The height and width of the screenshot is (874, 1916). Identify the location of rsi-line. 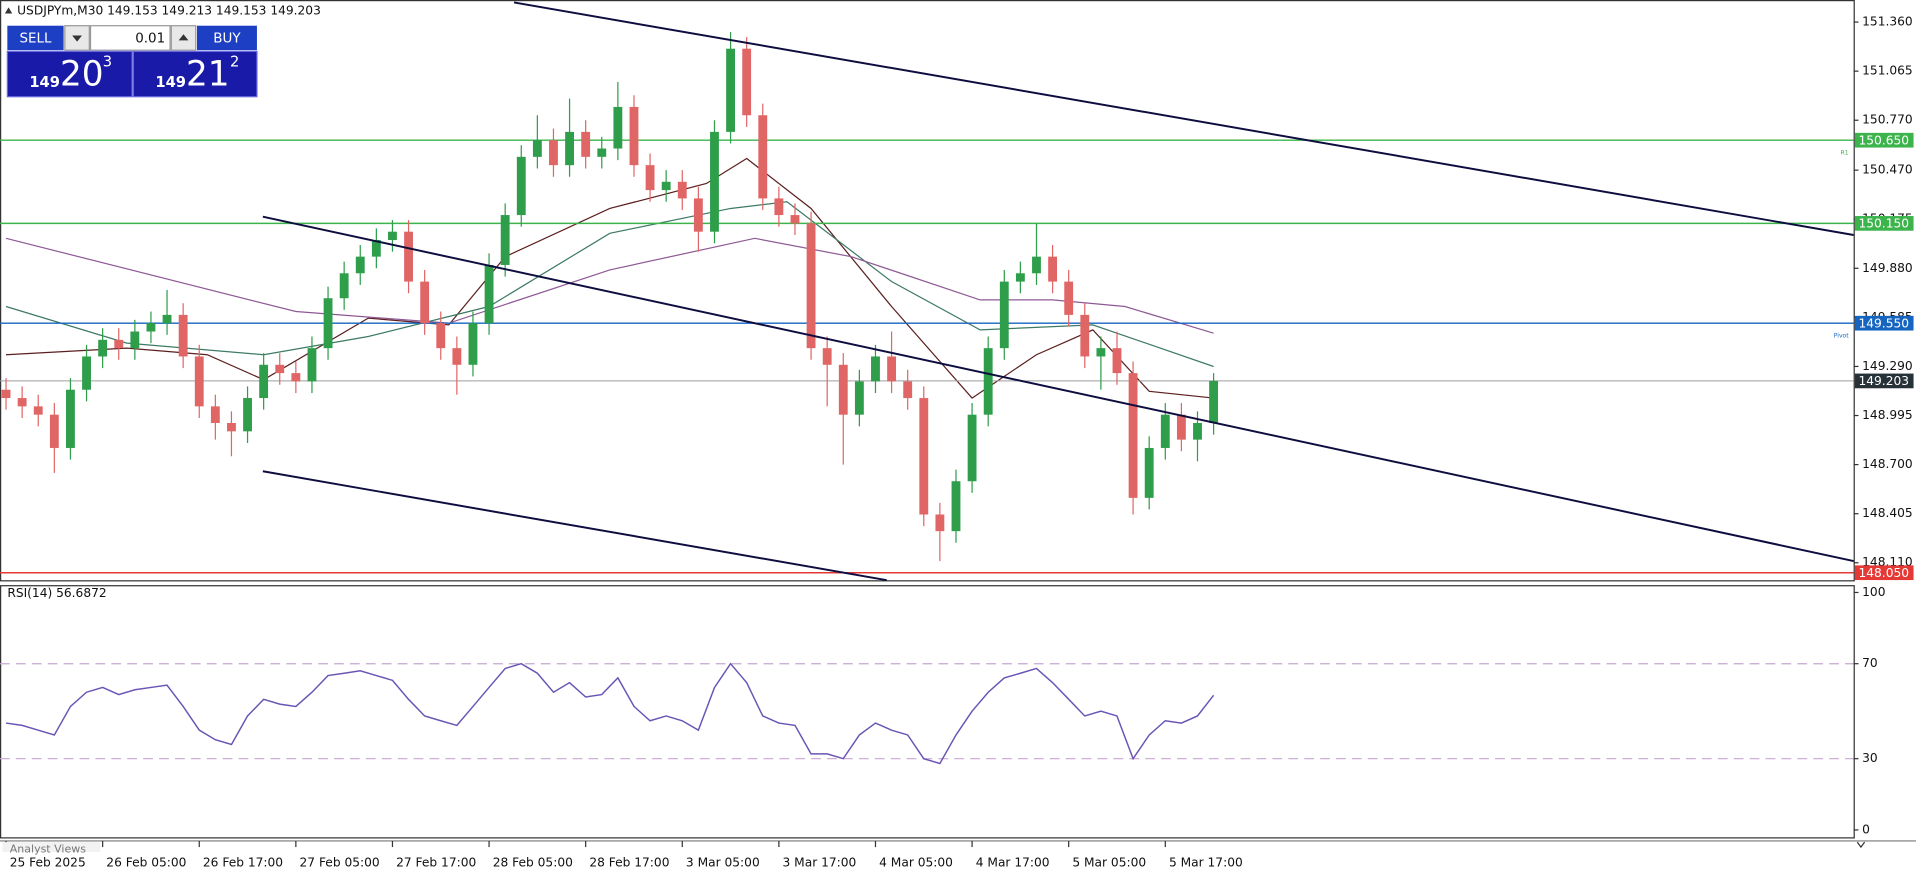
(610, 713).